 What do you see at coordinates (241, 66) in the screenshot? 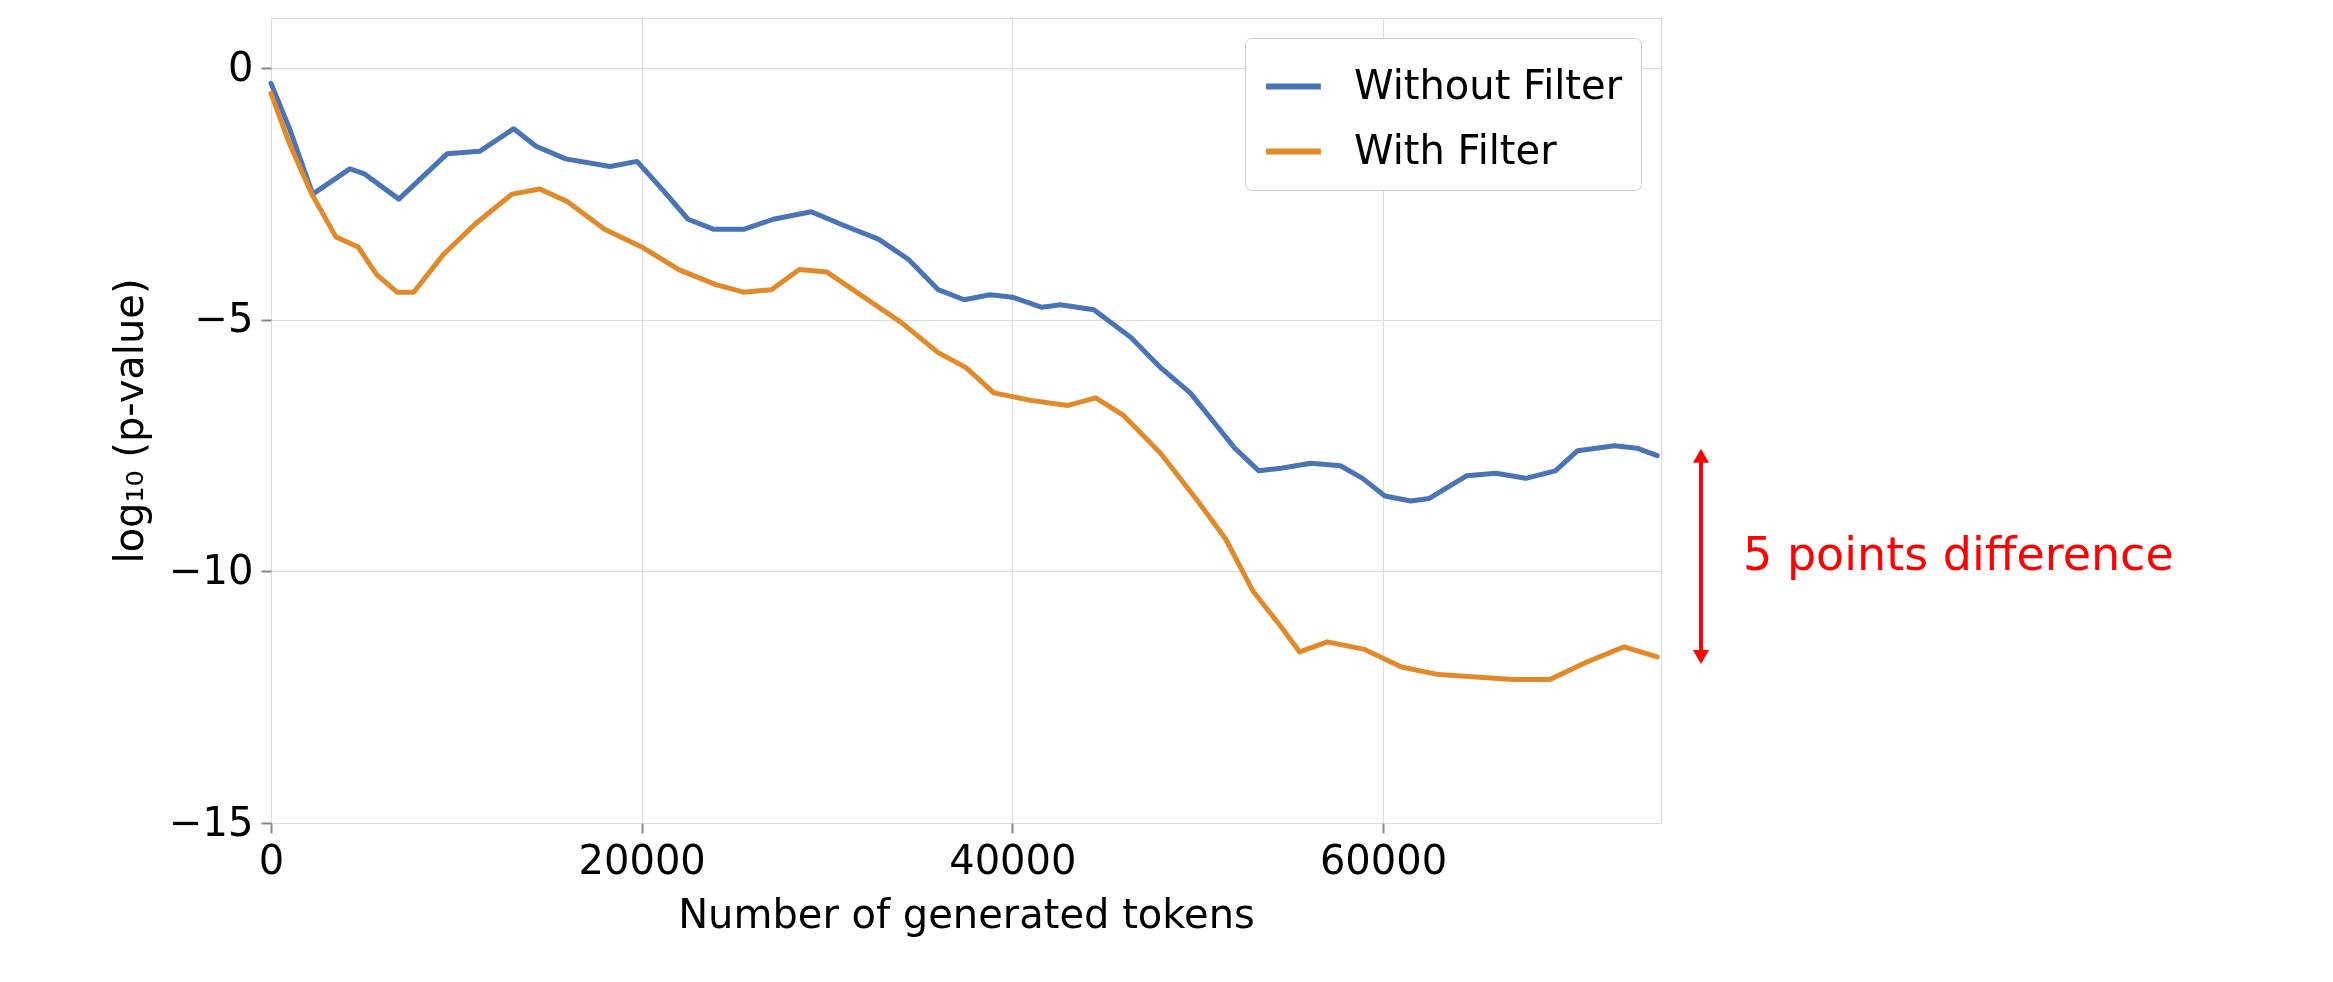
I see `y-tick-label: 0` at bounding box center [241, 66].